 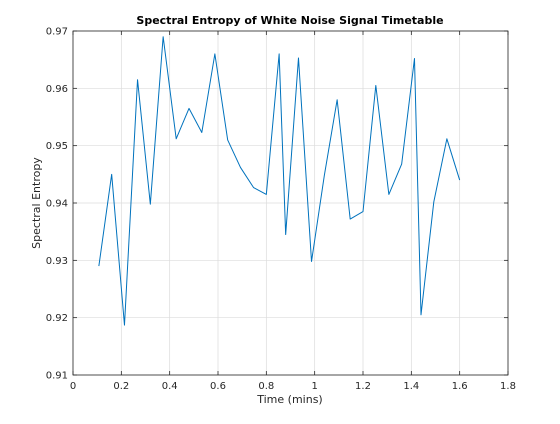 I want to click on y-tick-label: 0.93, so click(x=57, y=261).